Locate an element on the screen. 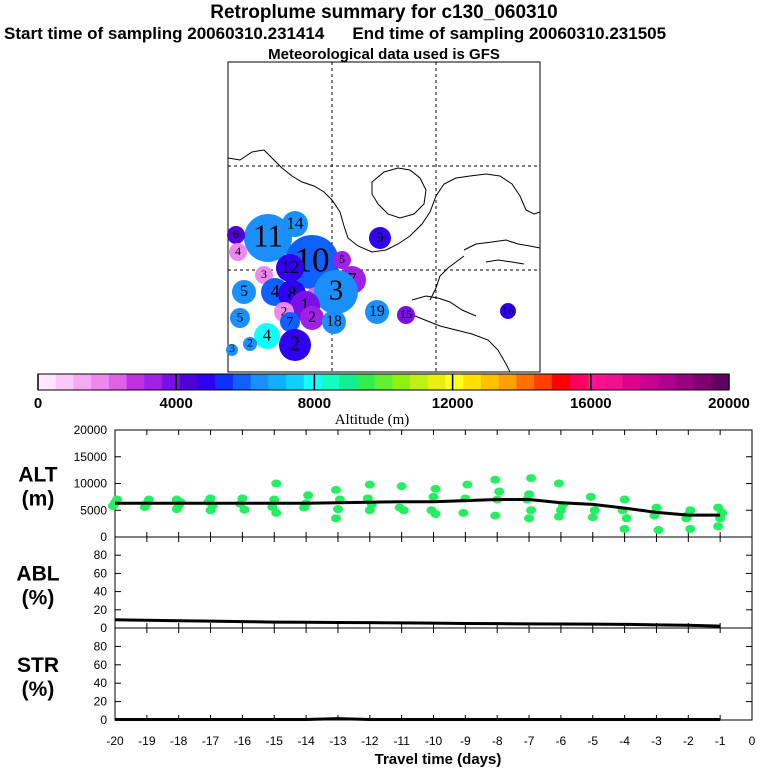 Image resolution: width=768 pixels, height=768 pixels. y-axis-unit: (m) is located at coordinates (38, 499).